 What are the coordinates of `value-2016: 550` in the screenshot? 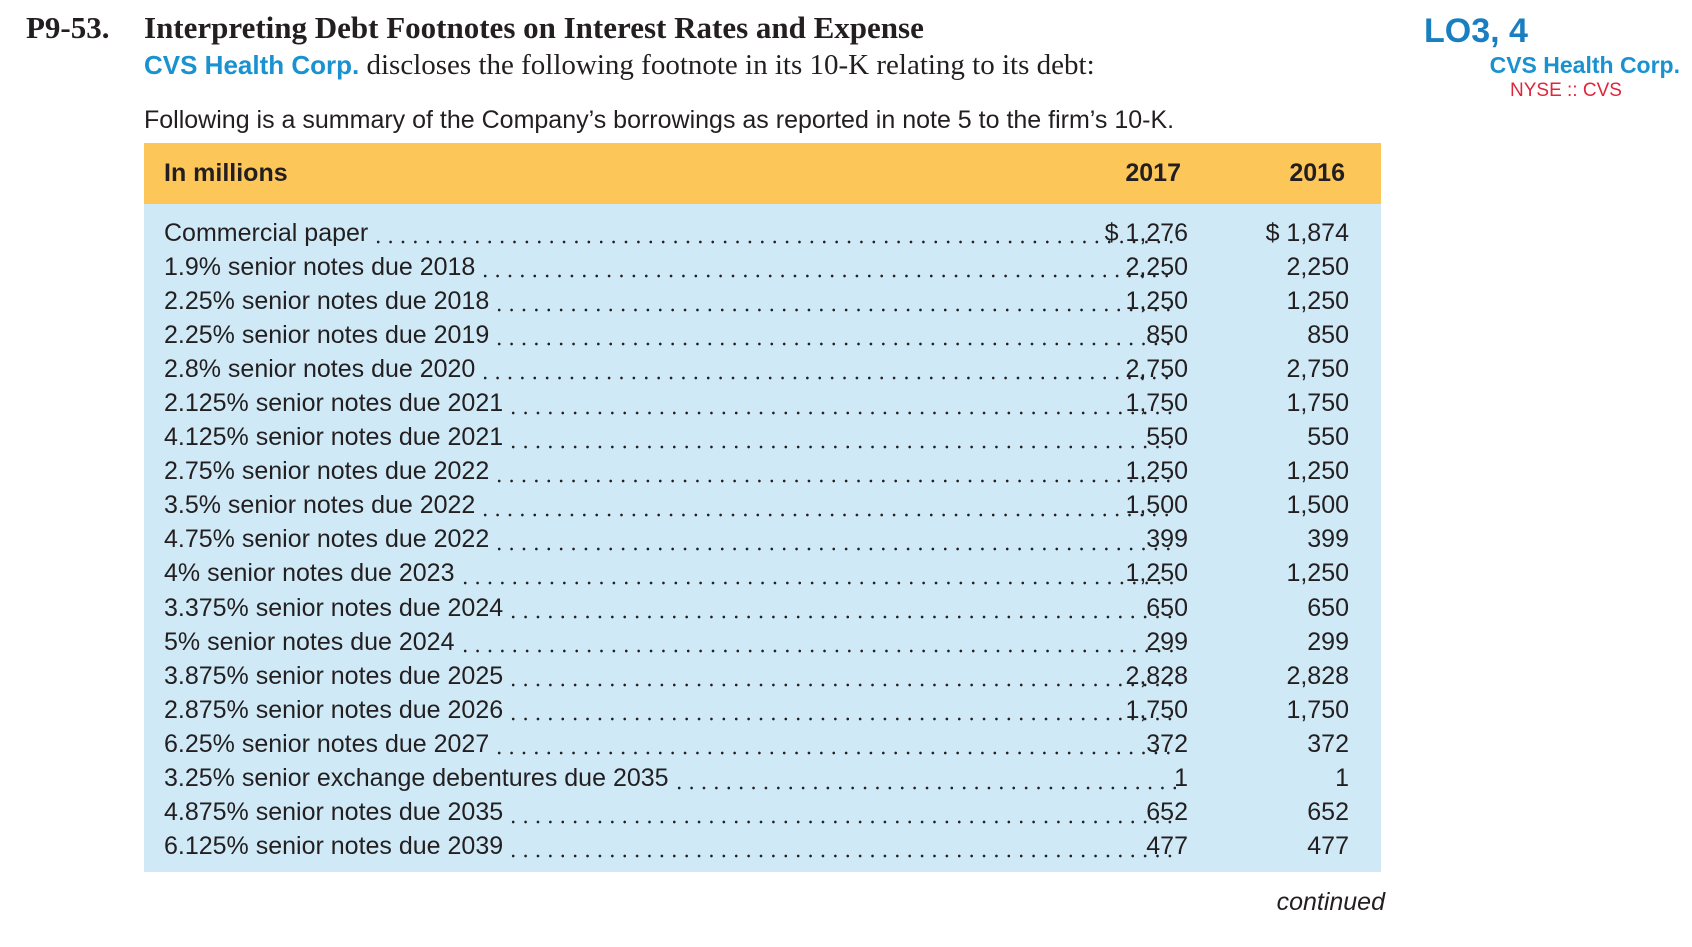 It's located at (1328, 437).